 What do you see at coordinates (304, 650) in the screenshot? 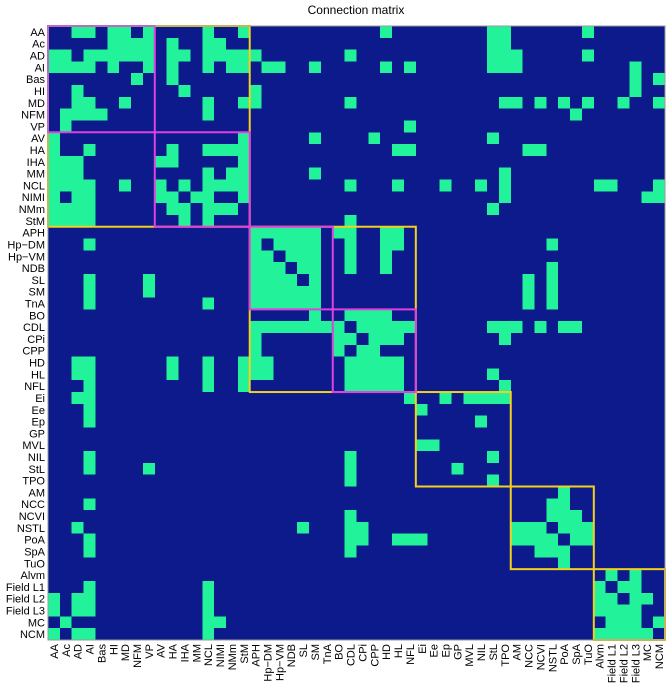
I see `x-tick-label: SL` at bounding box center [304, 650].